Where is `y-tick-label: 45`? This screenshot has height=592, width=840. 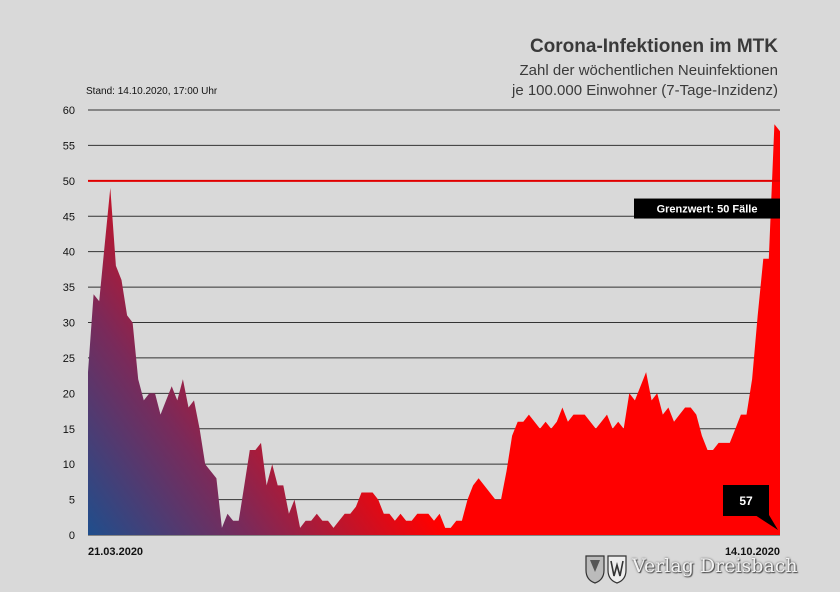 y-tick-label: 45 is located at coordinates (69, 217).